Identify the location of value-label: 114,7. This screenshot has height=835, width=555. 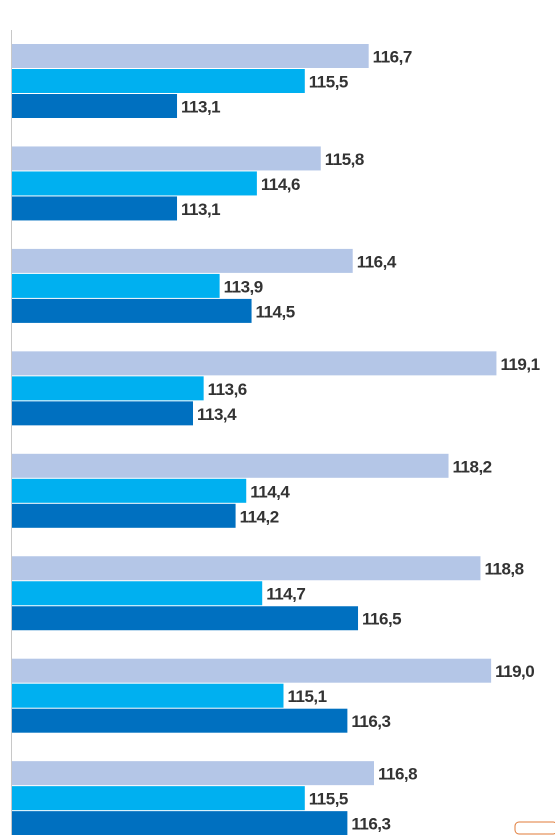
(285, 594).